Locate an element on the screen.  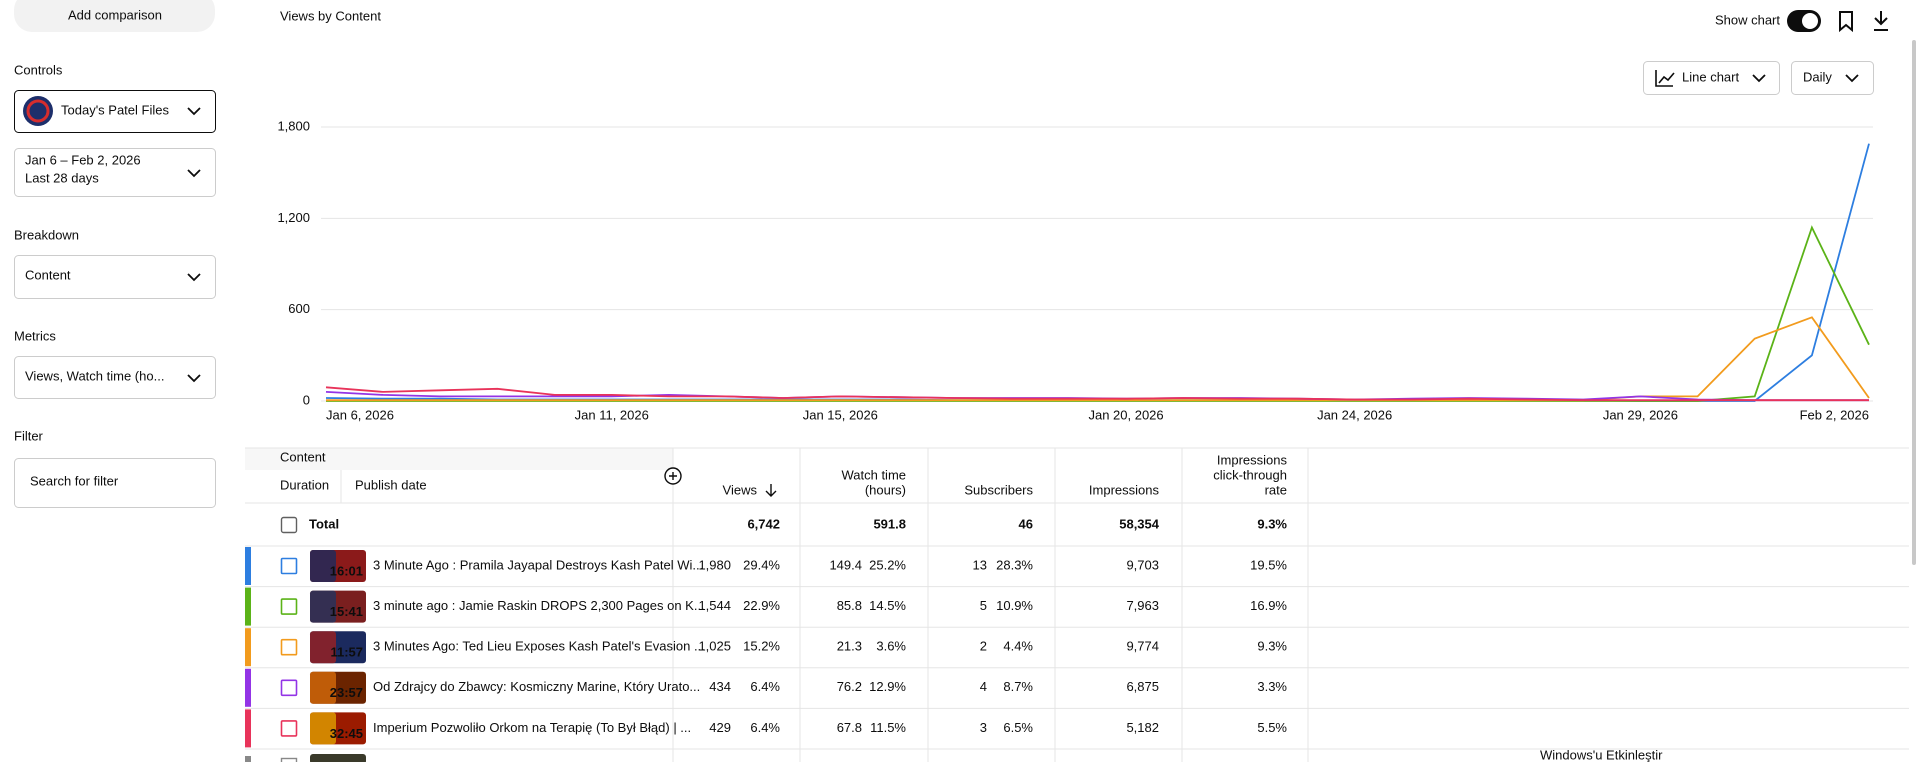
video-duration: 32:45 is located at coordinates (346, 733).